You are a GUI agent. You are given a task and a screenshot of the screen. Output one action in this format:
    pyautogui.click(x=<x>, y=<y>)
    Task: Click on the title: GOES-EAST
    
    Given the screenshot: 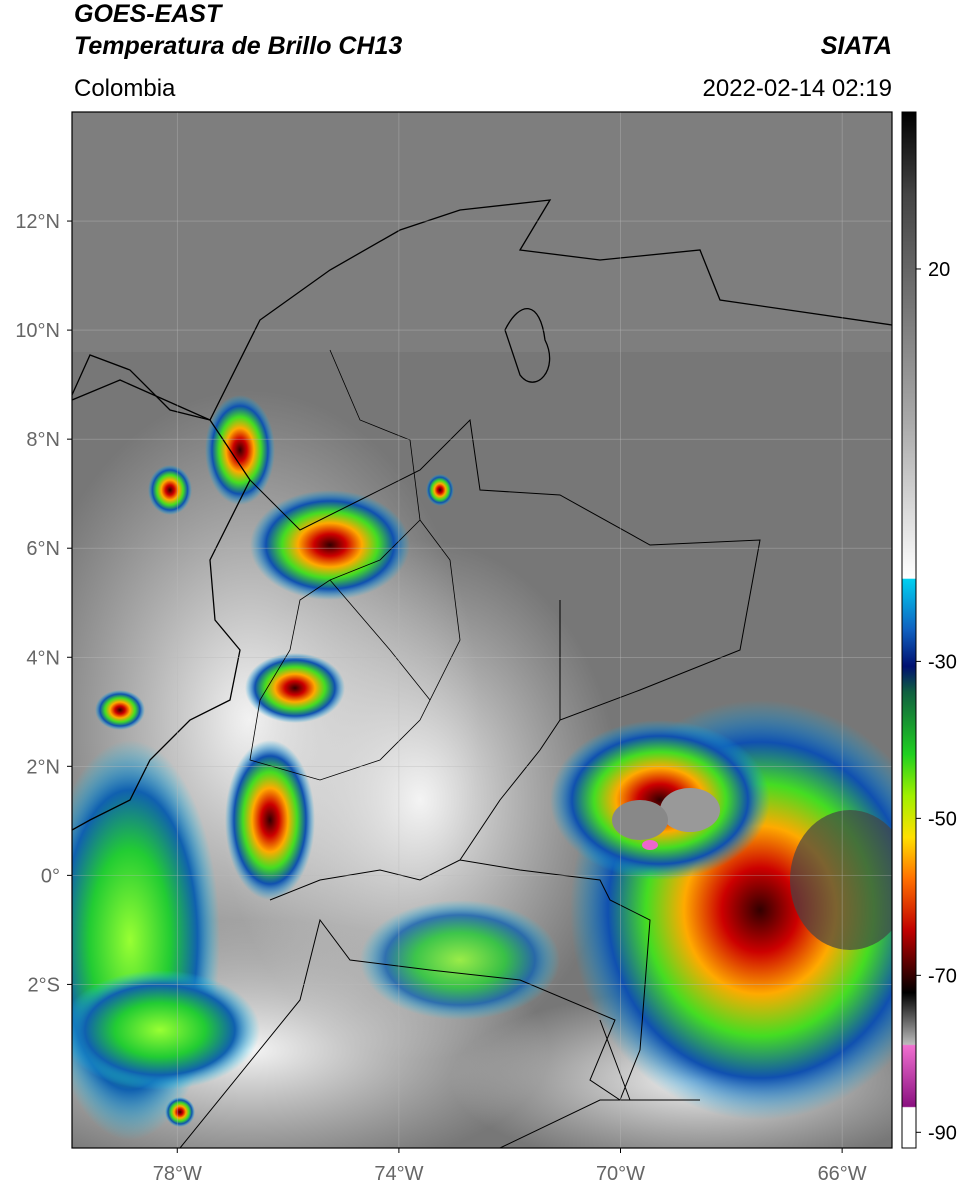 What is the action you would take?
    pyautogui.click(x=149, y=14)
    